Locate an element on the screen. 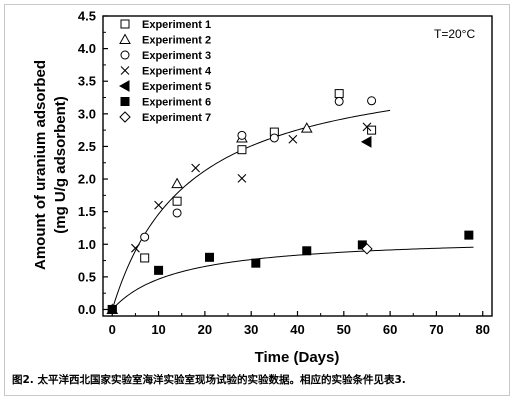  y-tick-label: 1.0 is located at coordinates (87, 244).